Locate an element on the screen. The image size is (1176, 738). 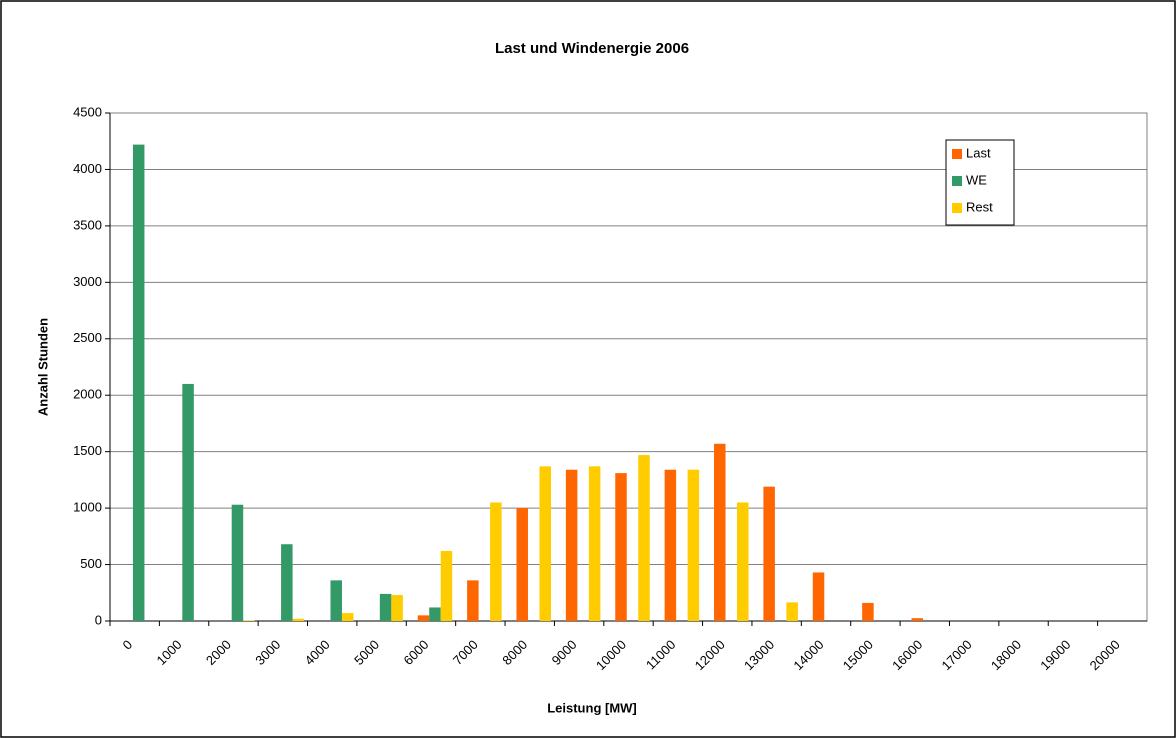
y-tick-label: 0 is located at coordinates (98, 619).